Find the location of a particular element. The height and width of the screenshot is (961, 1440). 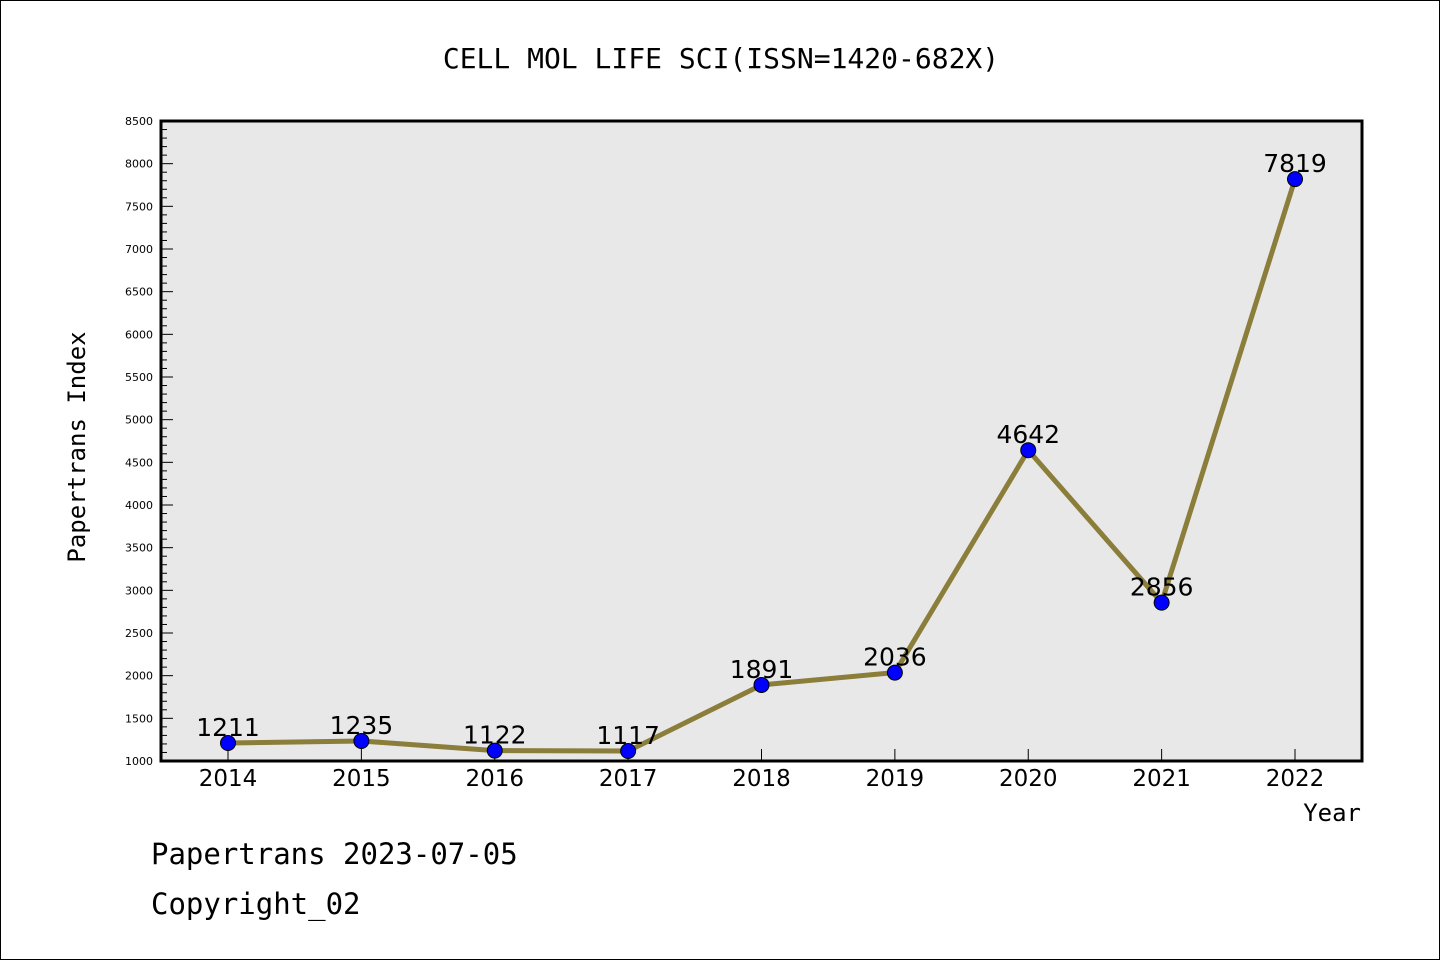

y-tick-label: 1000 is located at coordinates (139, 761).